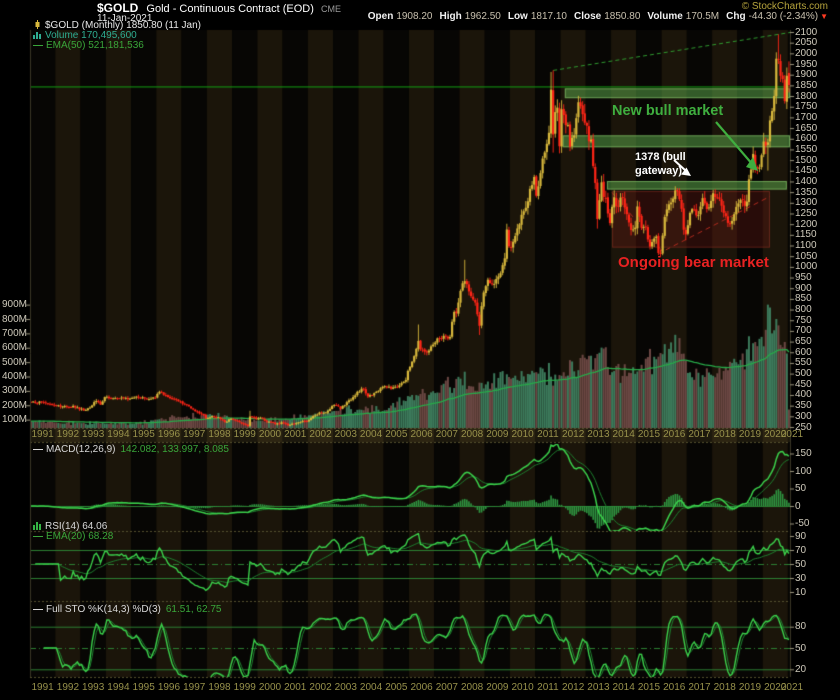 This screenshot has width=840, height=700. What do you see at coordinates (219, 687) in the screenshot?
I see `year-label-bottom: 1998` at bounding box center [219, 687].